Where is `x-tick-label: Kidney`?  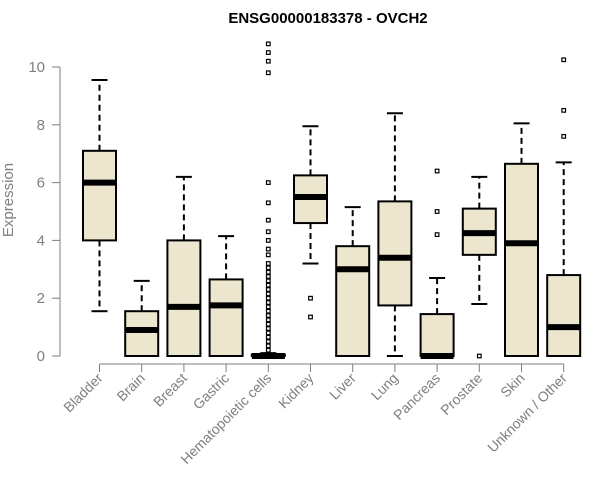
x-tick-label: Kidney is located at coordinates (296, 391).